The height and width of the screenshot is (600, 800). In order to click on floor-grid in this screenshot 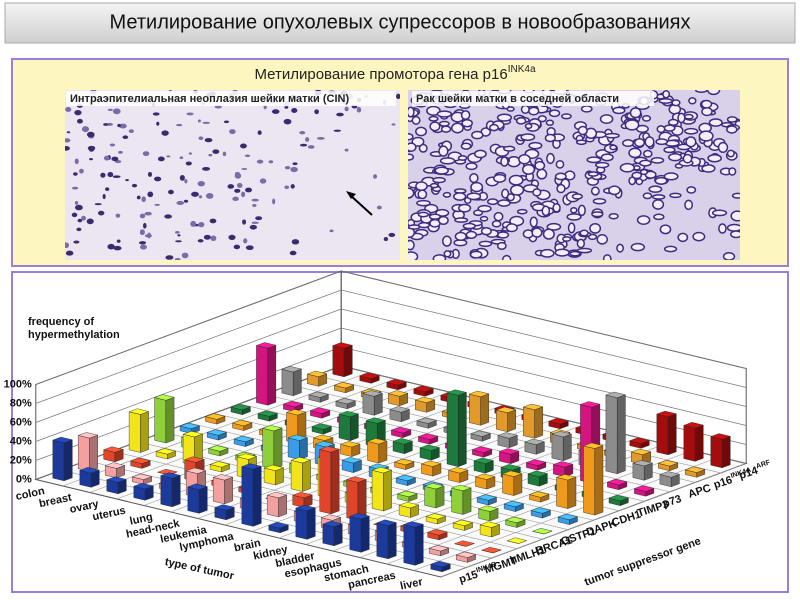, I will do `click(518, 424)`.